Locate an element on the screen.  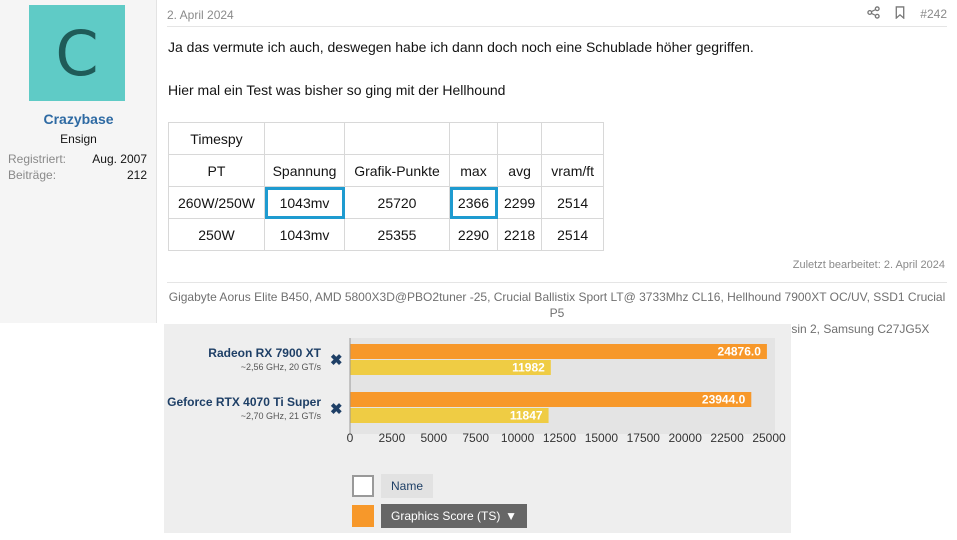
score-type-dropdown: Graphics Score (TS) ▼ is located at coordinates (454, 516).